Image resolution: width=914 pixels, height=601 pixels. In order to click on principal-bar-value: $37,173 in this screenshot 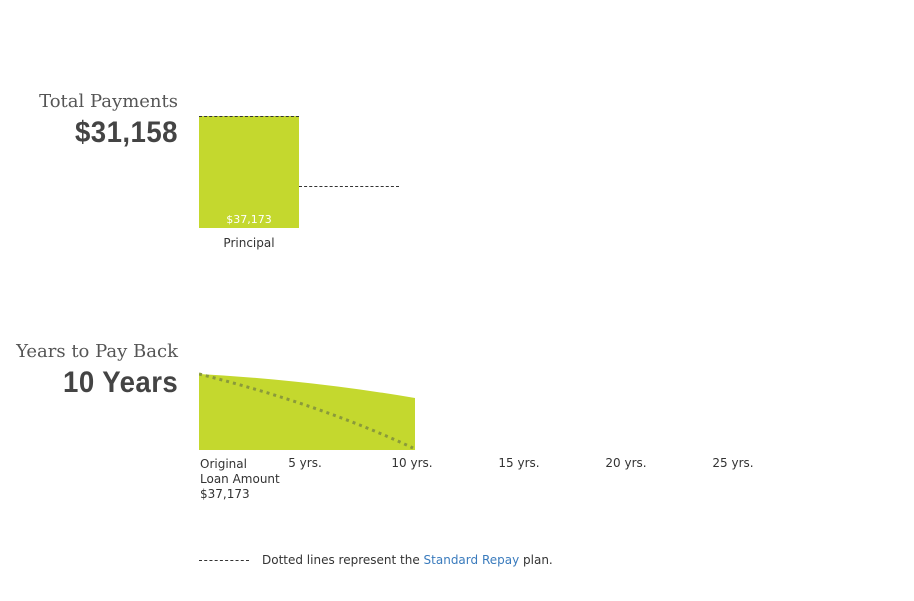, I will do `click(249, 219)`.